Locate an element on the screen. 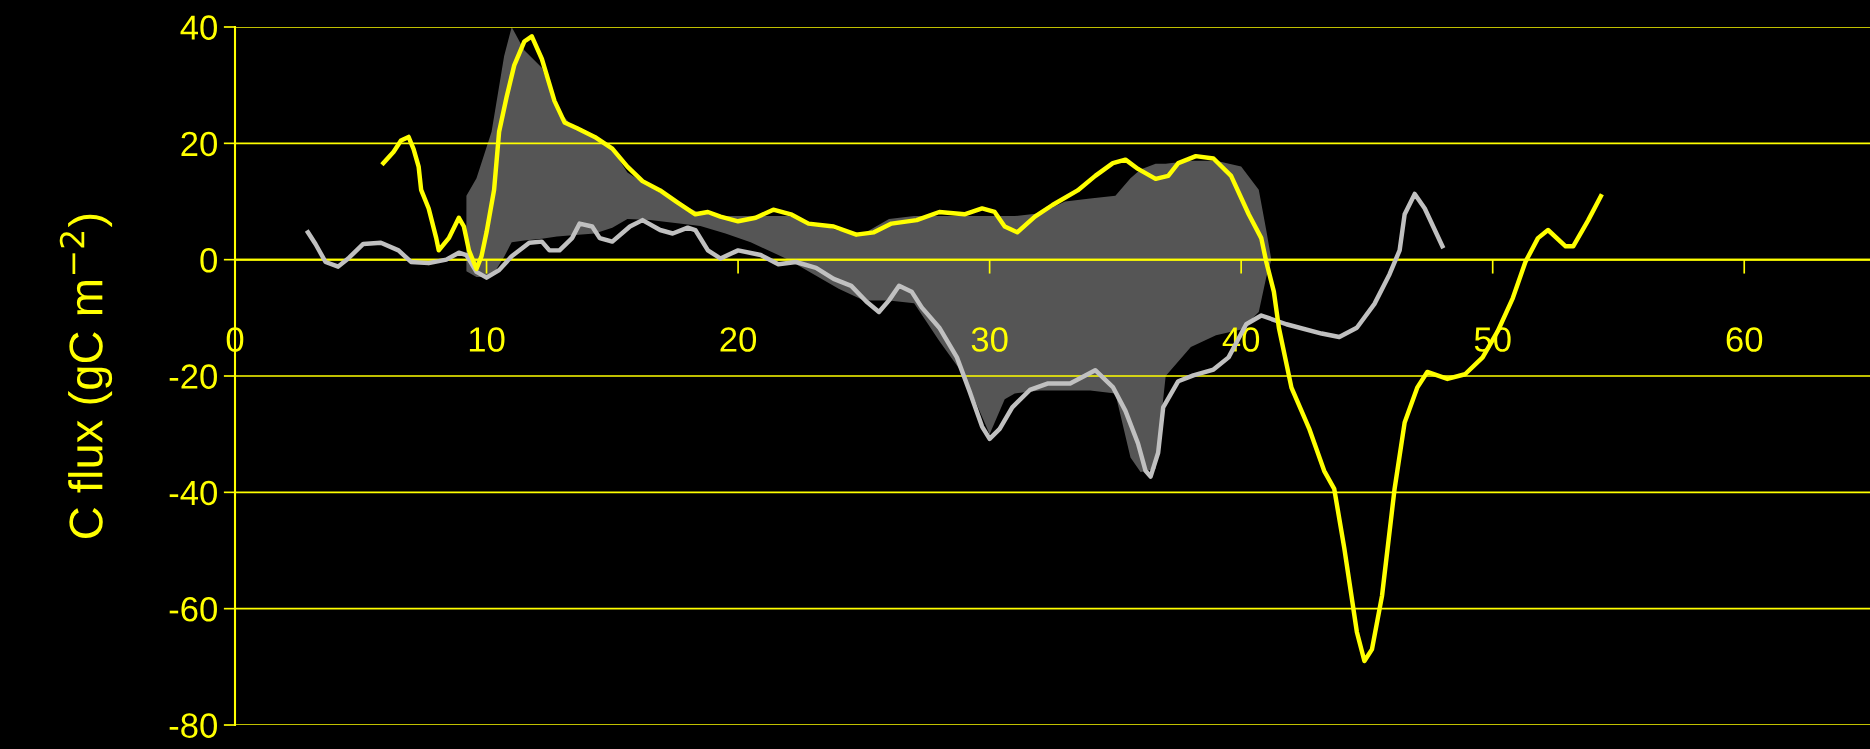 This screenshot has width=1870, height=749. x-tick-label: 30 is located at coordinates (989, 339).